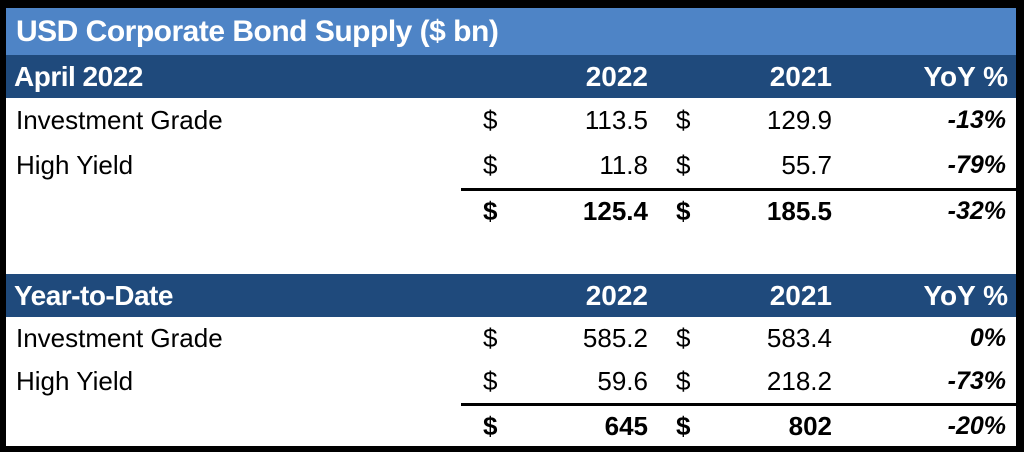 The height and width of the screenshot is (452, 1024). What do you see at coordinates (78, 76) in the screenshot?
I see `section-title: April 2022` at bounding box center [78, 76].